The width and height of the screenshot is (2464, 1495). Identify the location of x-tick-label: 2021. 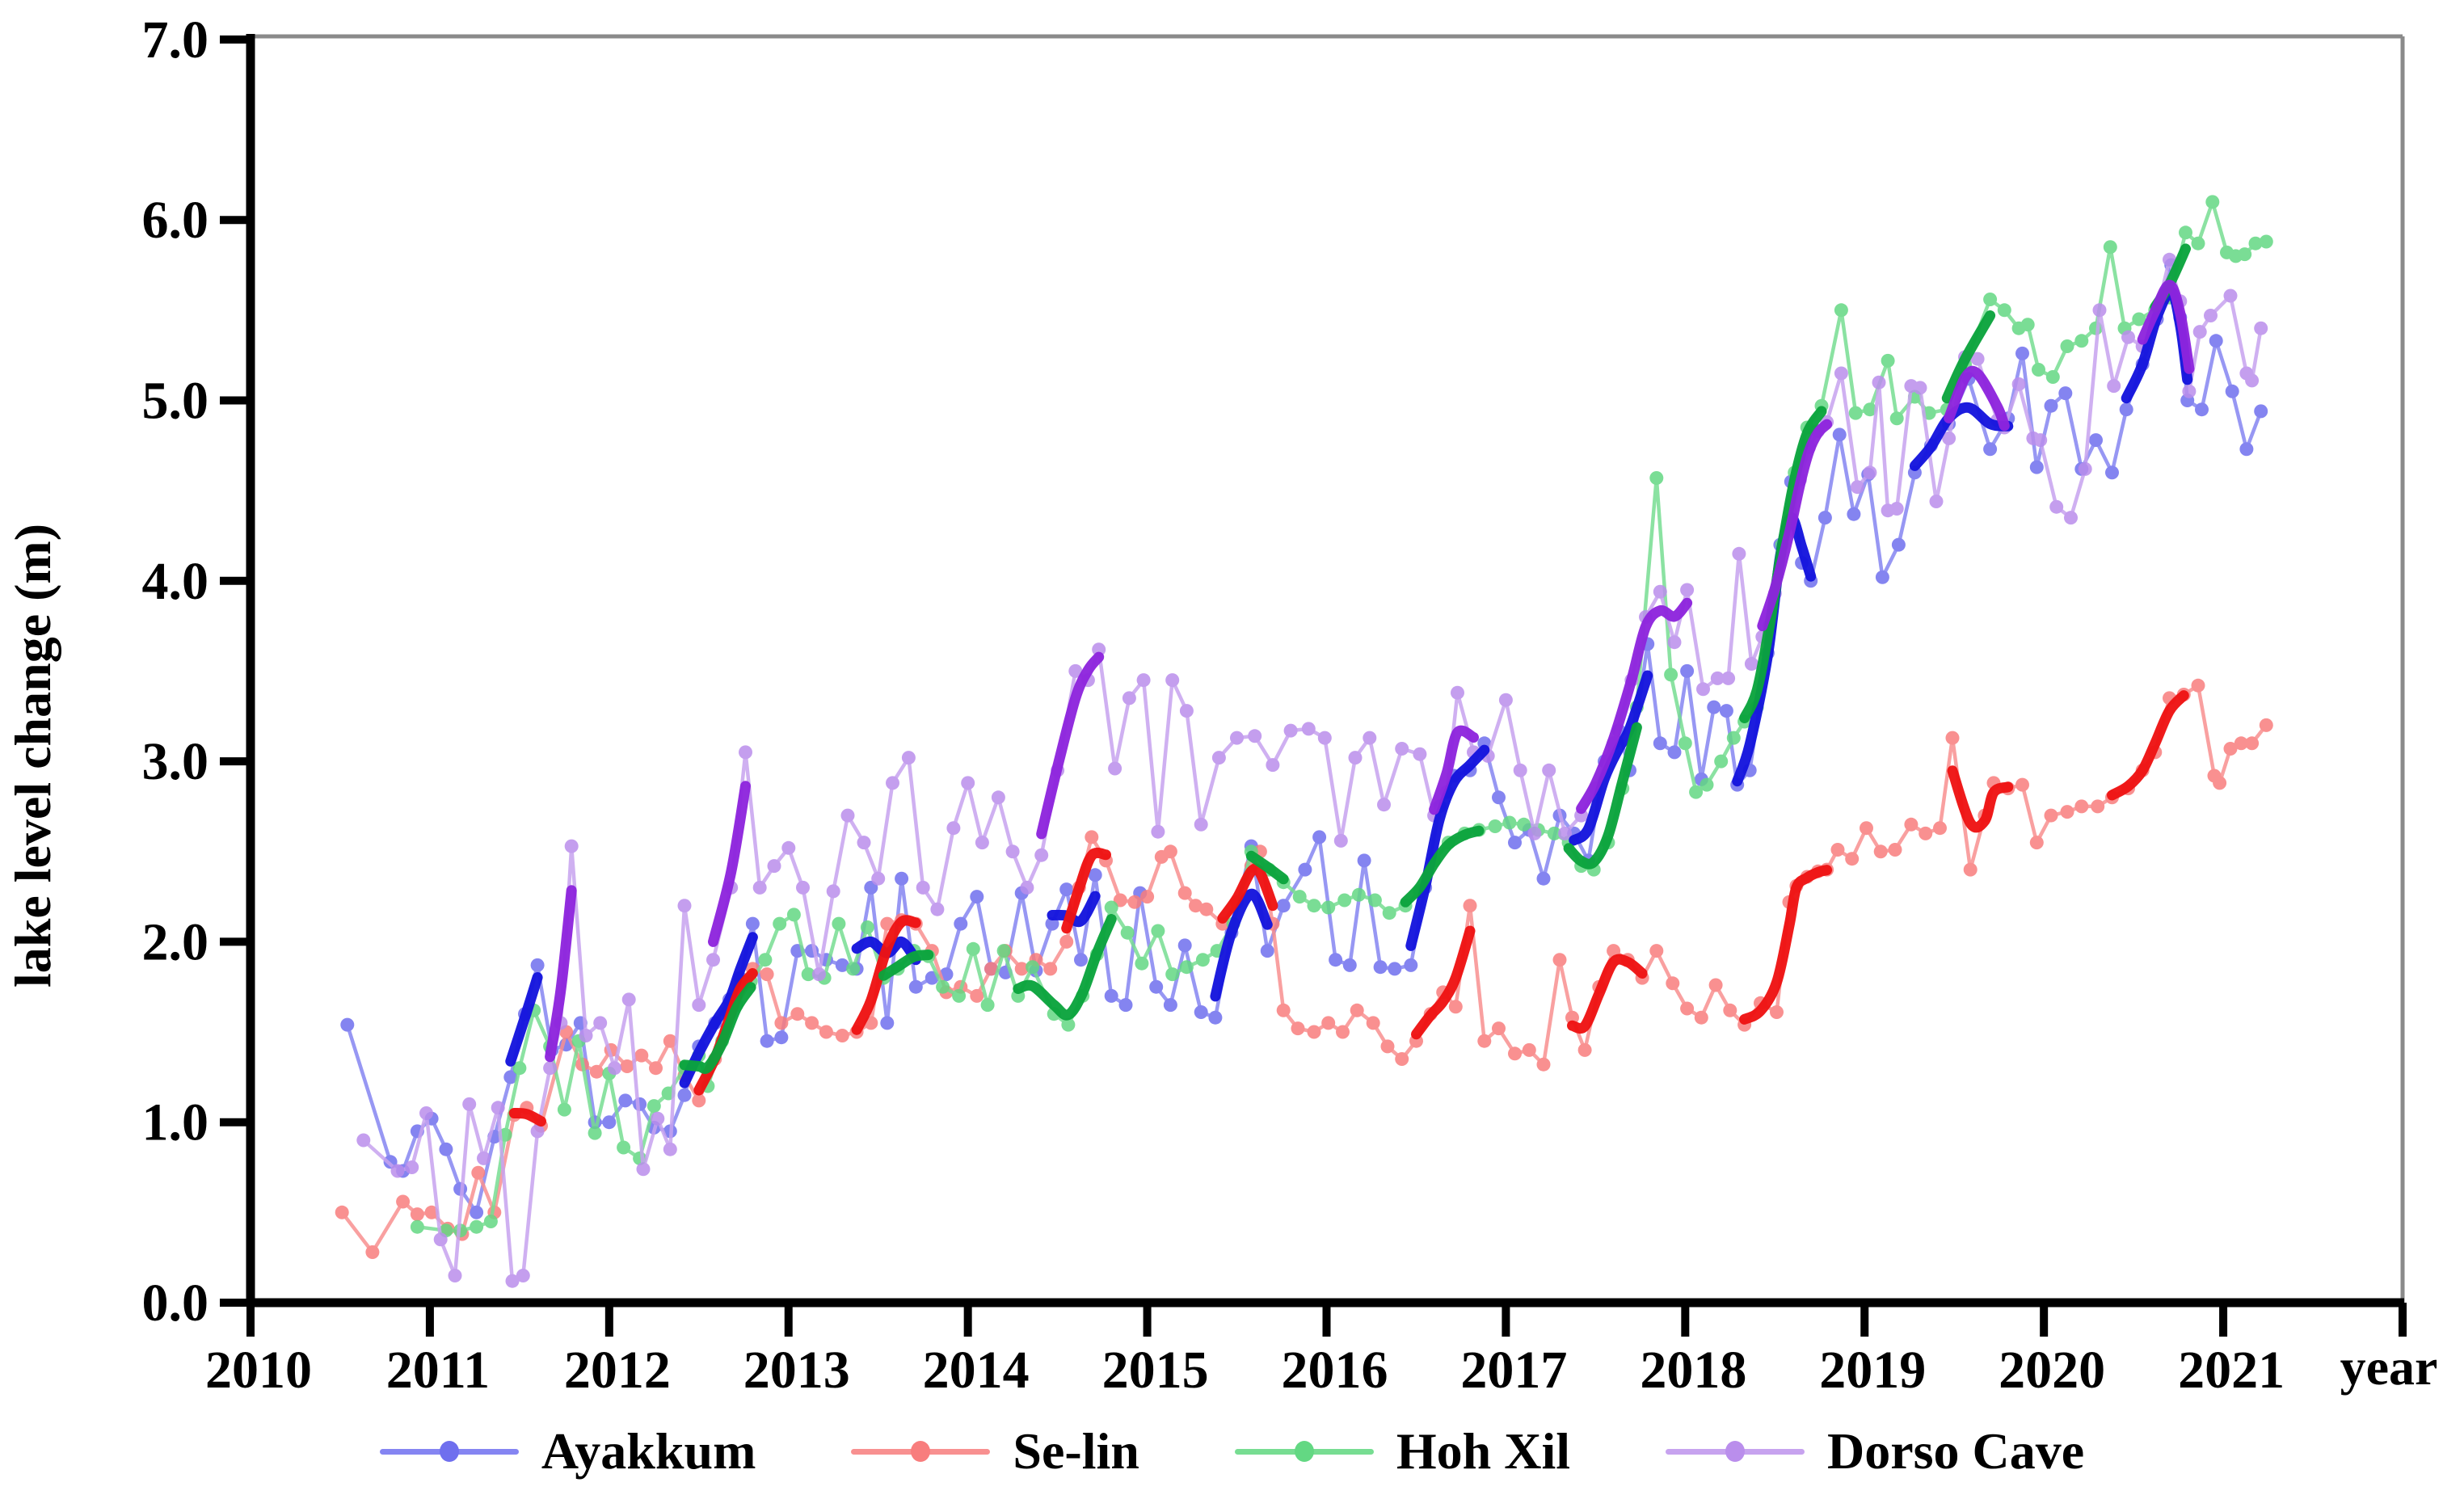
(2231, 1370).